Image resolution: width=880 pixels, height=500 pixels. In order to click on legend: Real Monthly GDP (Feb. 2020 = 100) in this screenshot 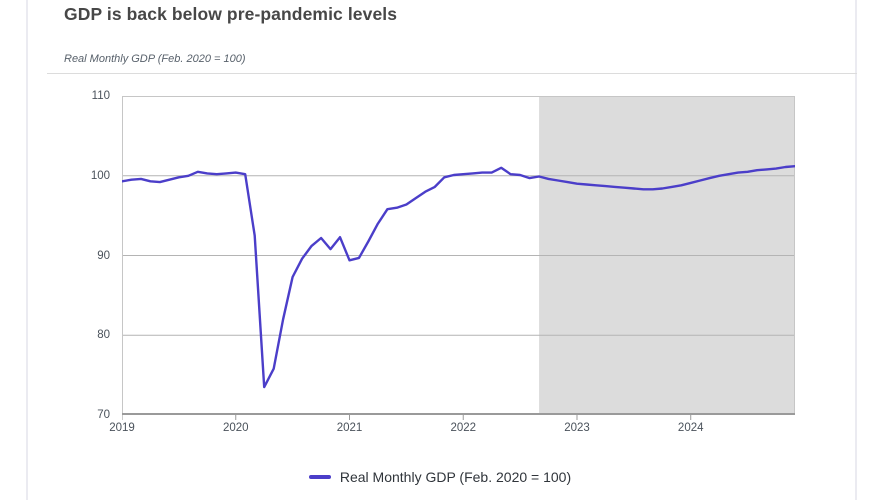, I will do `click(440, 477)`.